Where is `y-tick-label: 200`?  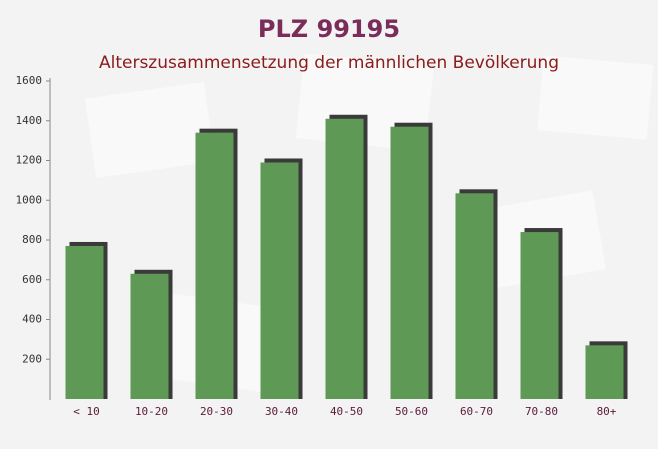 y-tick-label: 200 is located at coordinates (32, 358).